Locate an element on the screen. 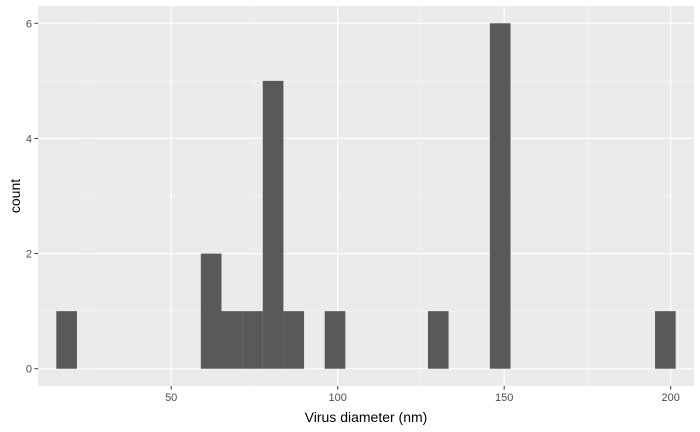 This screenshot has height=432, width=700. x-tick-label: 150 is located at coordinates (504, 398).